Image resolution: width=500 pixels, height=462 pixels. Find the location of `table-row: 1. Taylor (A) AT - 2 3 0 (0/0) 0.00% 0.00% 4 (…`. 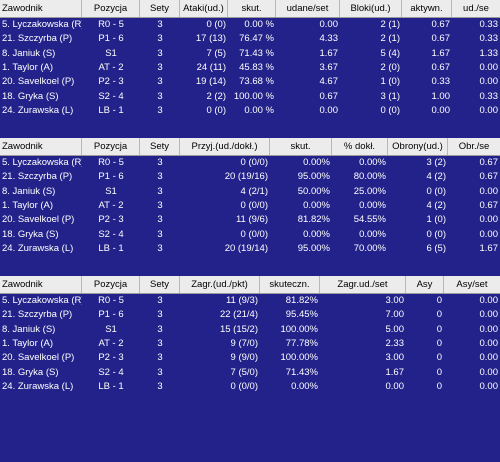

table-row: 1. Taylor (A) AT - 2 3 0 (0/0) 0.00% 0.00% 4 (… is located at coordinates (250, 206).